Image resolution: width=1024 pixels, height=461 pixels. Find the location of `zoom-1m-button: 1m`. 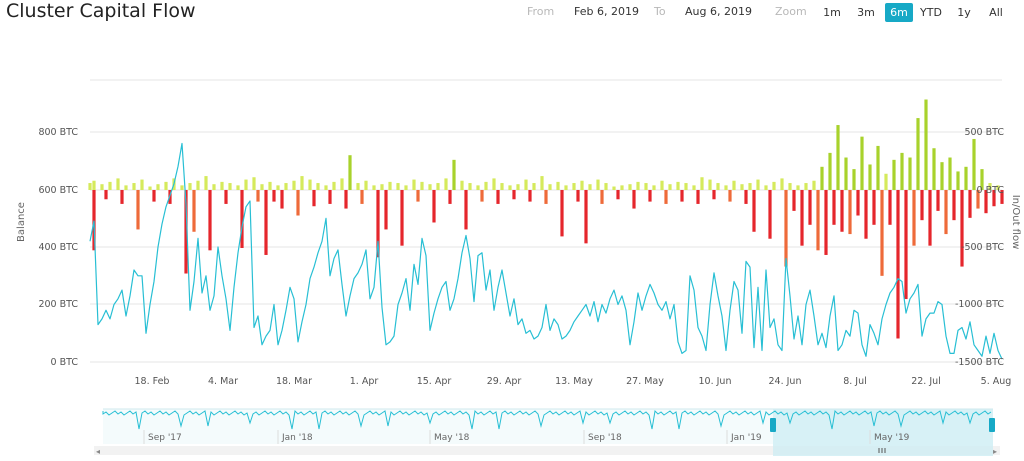

zoom-1m-button: 1m is located at coordinates (832, 12).